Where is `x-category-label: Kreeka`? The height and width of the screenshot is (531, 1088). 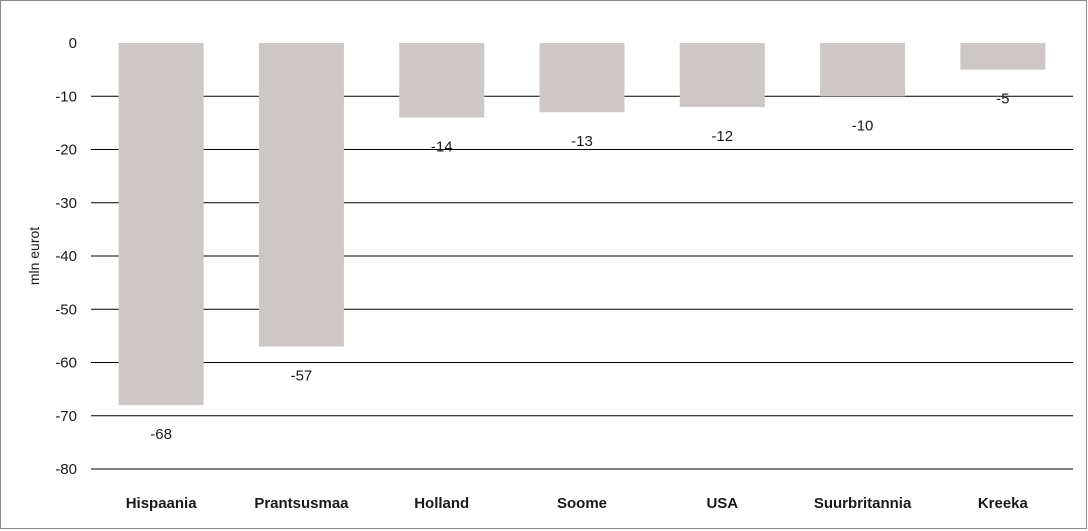
x-category-label: Kreeka is located at coordinates (1003, 503).